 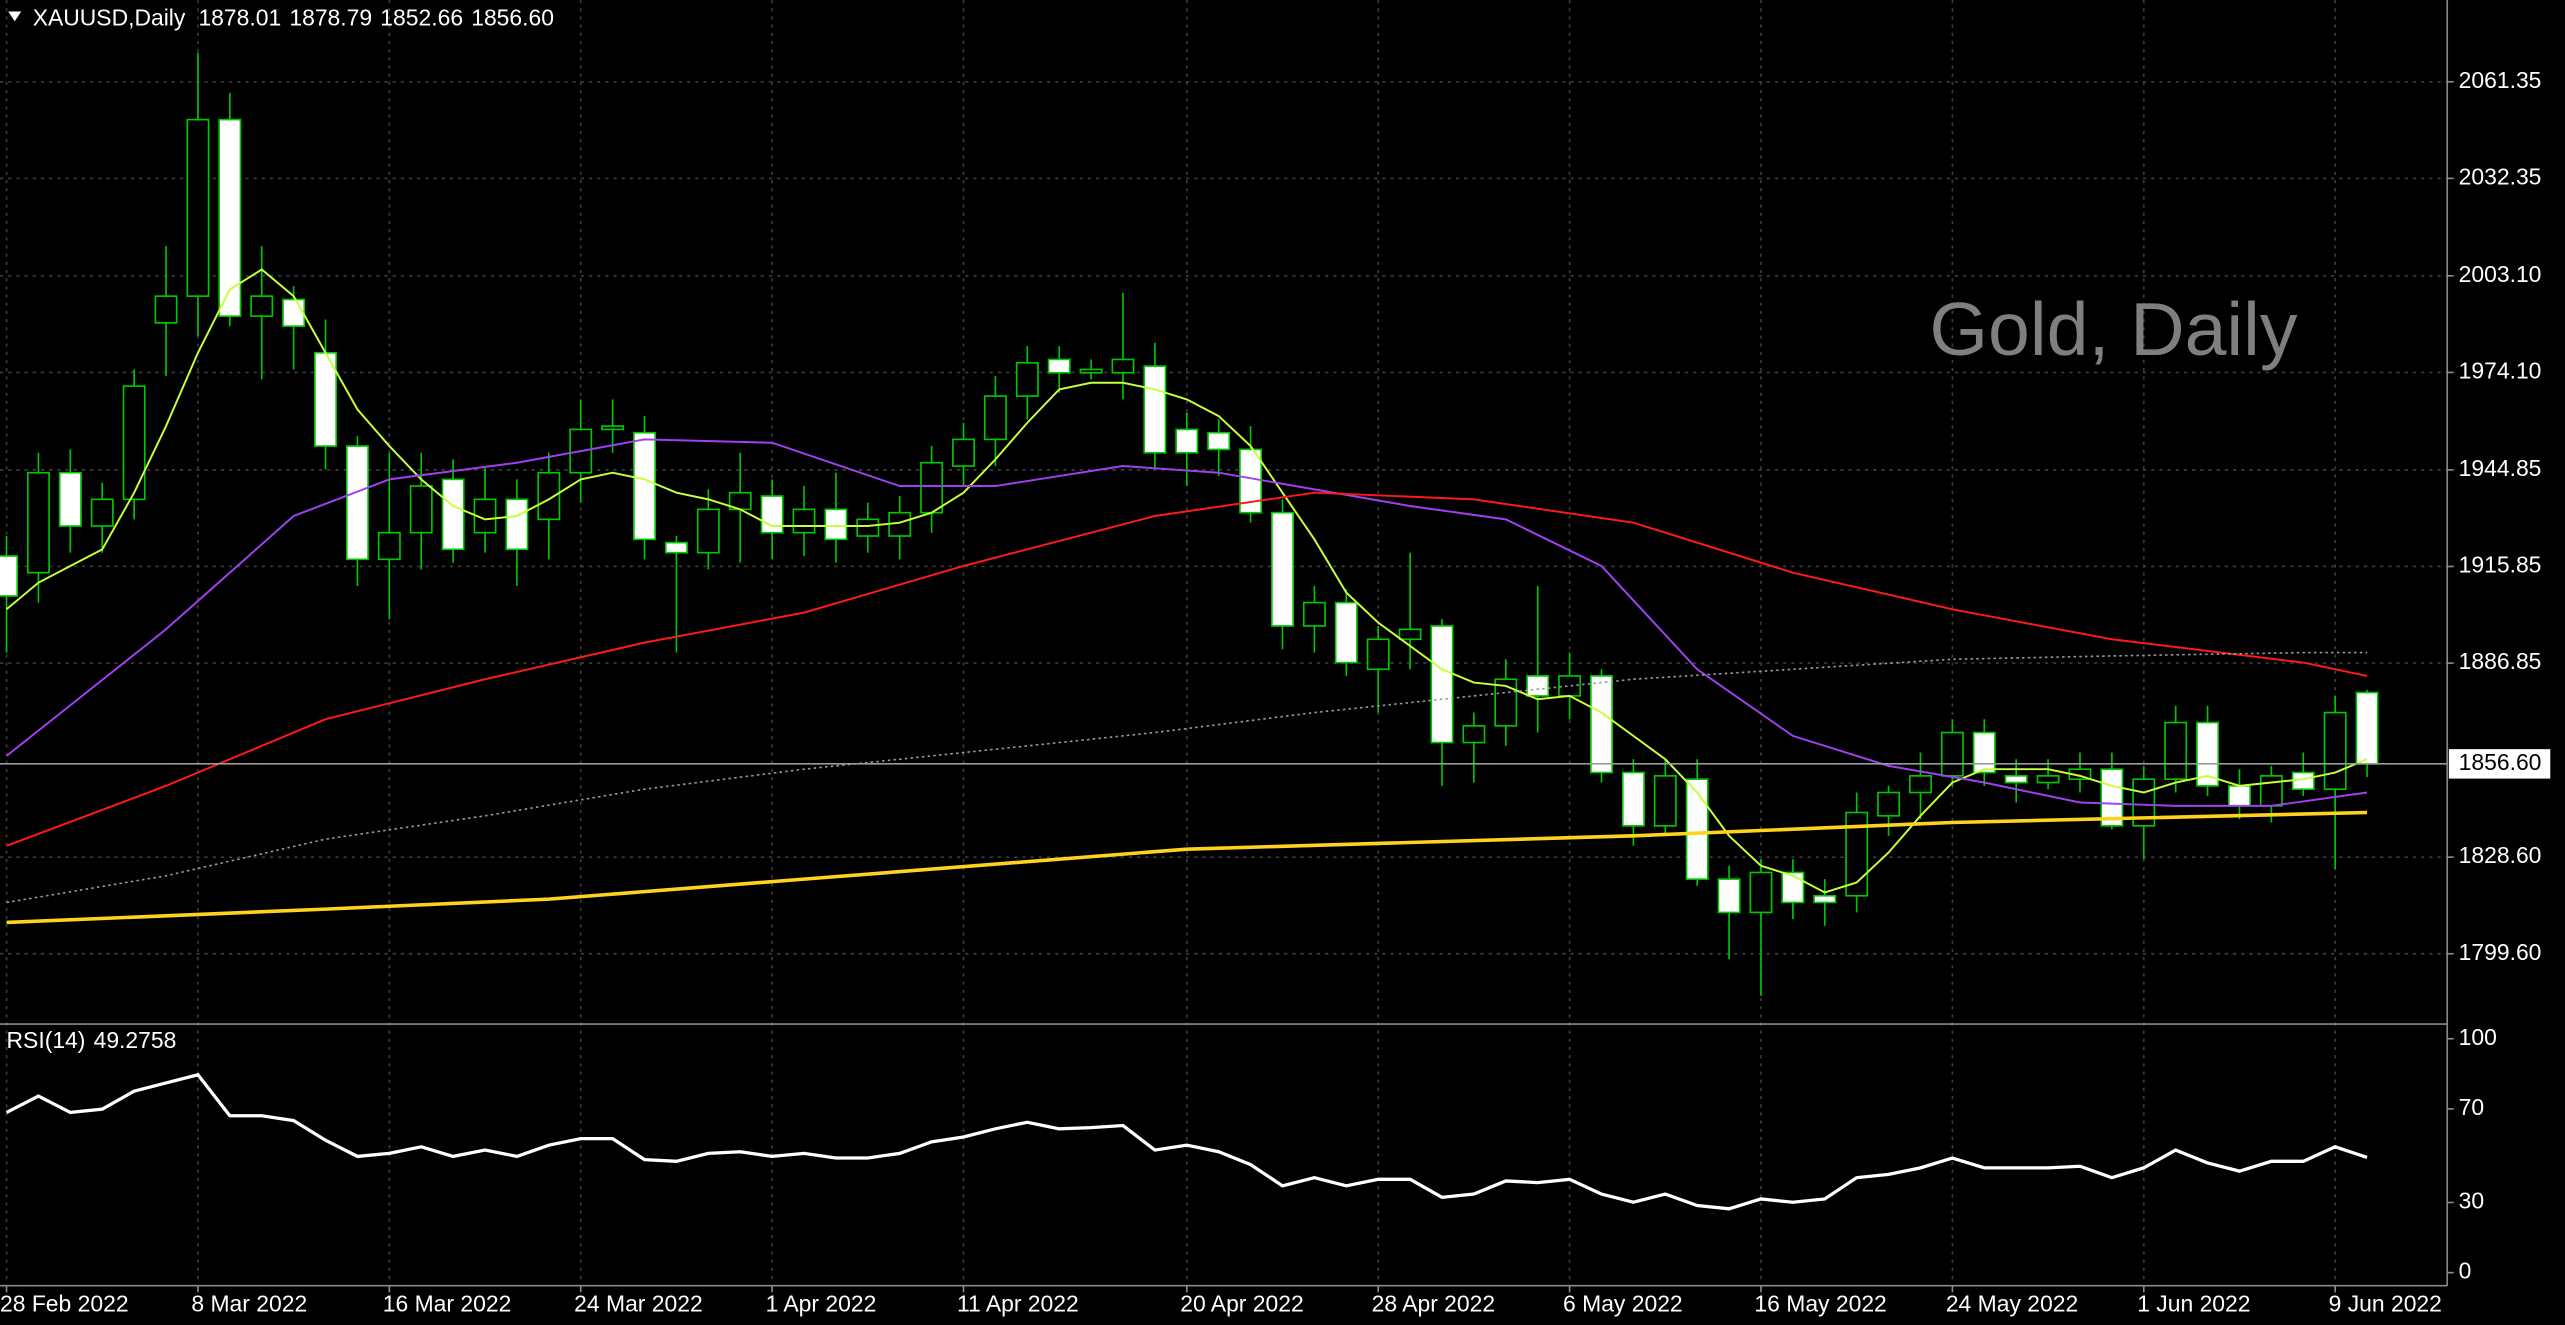 I want to click on y-tick-label: 70, so click(x=2471, y=1107).